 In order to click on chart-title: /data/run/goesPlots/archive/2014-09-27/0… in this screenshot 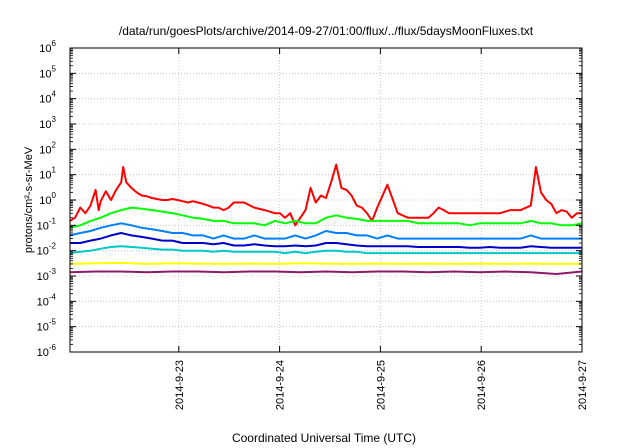, I will do `click(326, 31)`.